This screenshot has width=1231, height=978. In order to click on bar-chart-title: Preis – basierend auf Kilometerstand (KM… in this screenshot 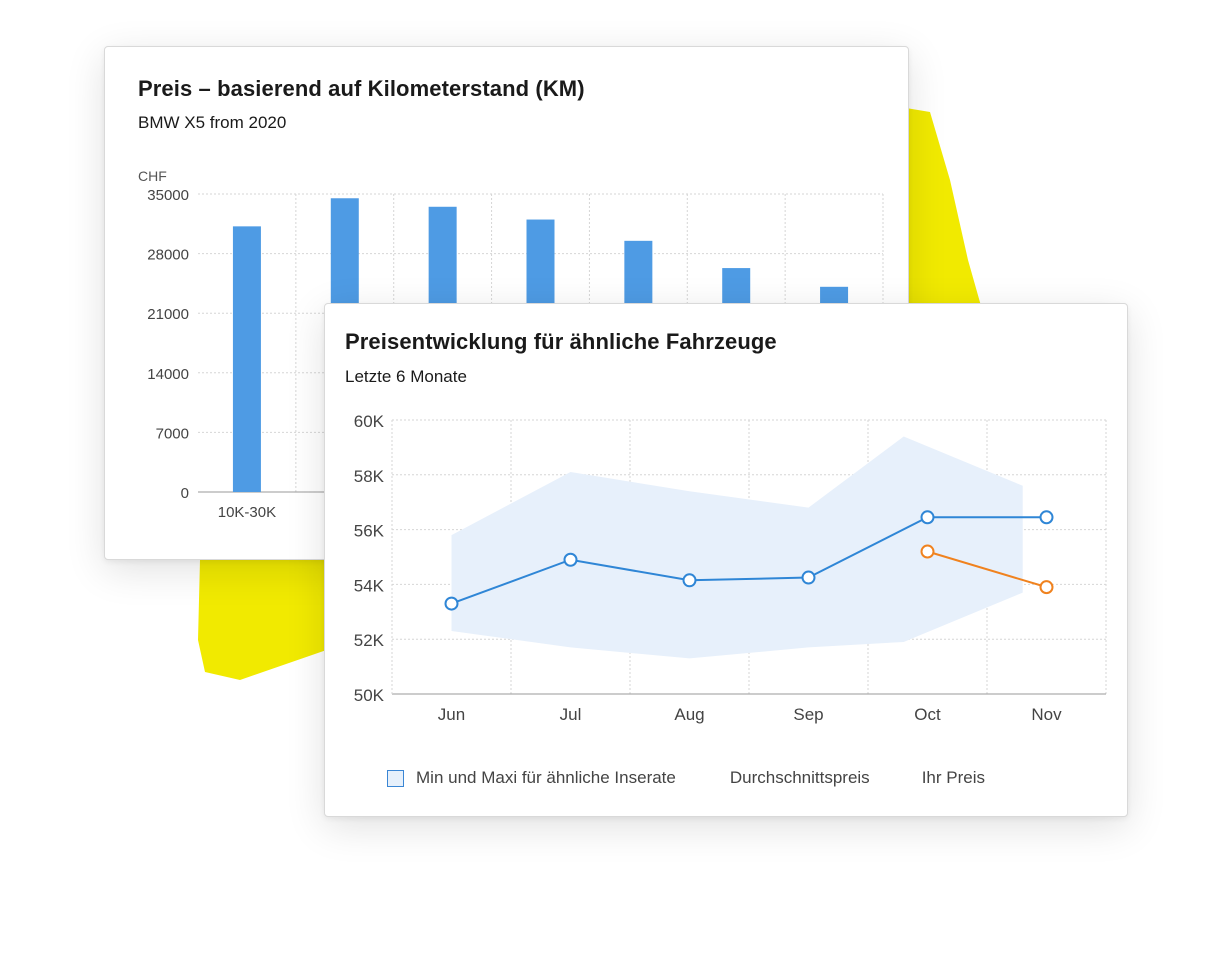, I will do `click(361, 88)`.